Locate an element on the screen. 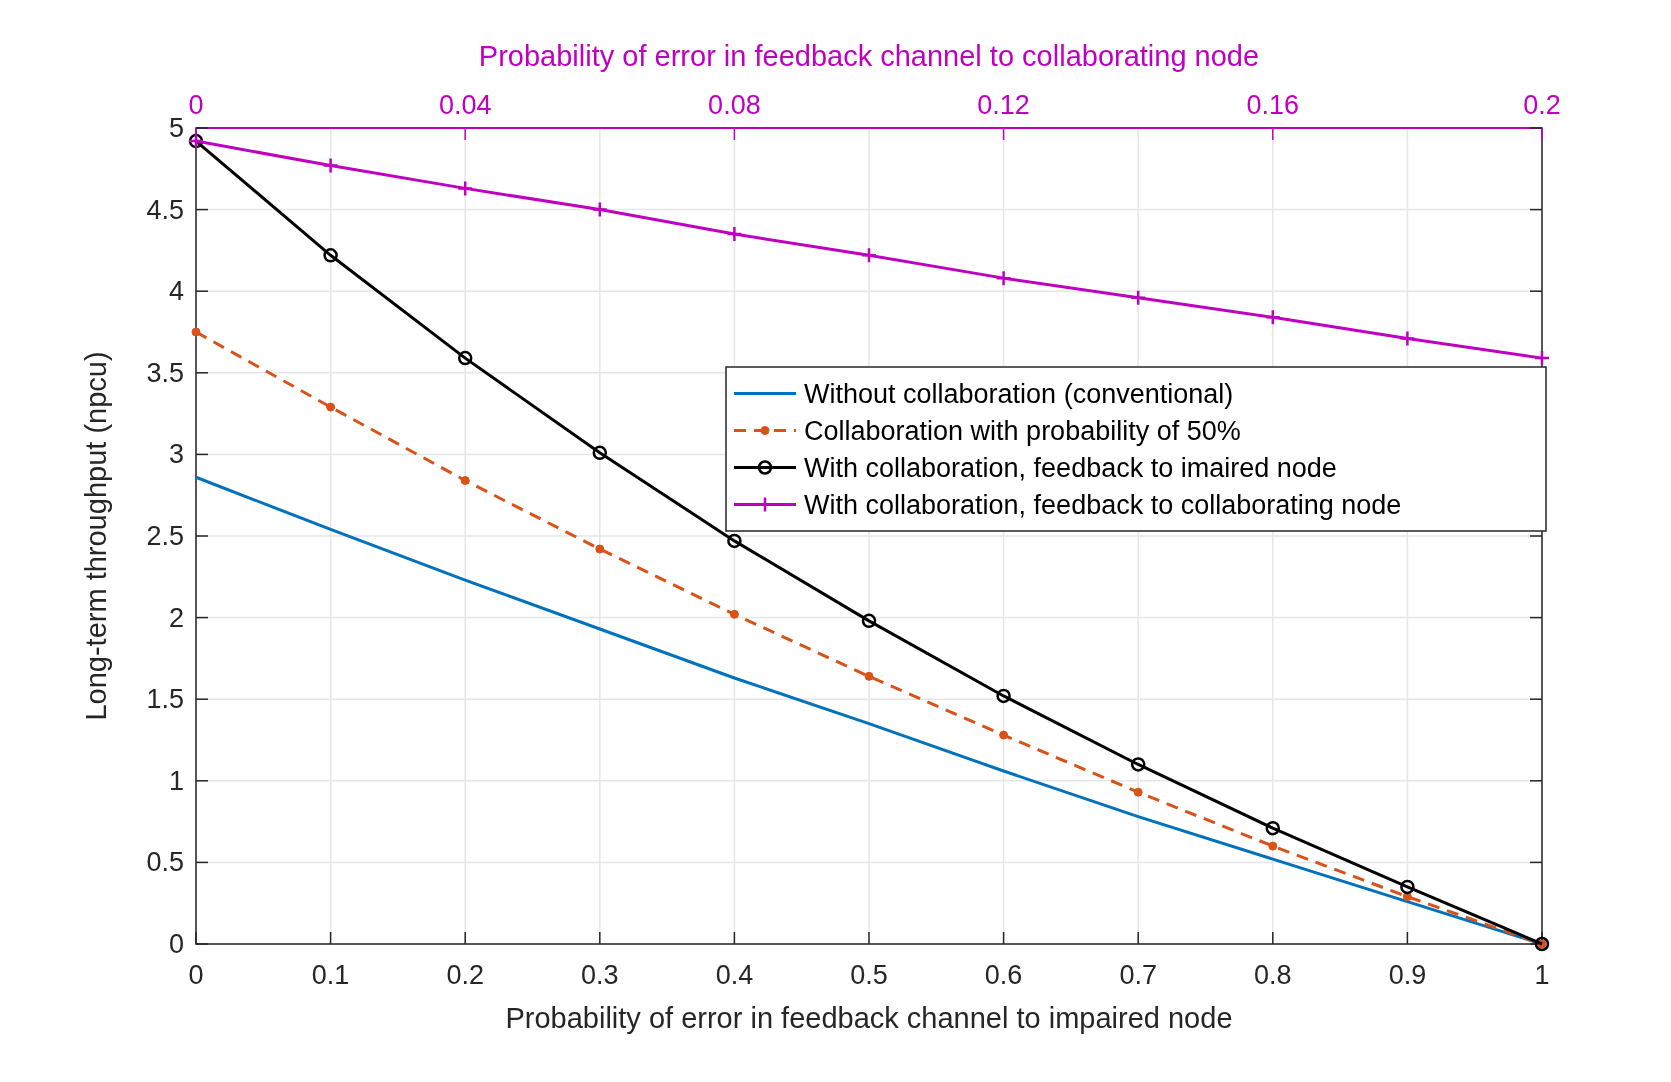 This screenshot has width=1671, height=1082. legend-label: Collaboration with probability of 50% is located at coordinates (1022, 430).